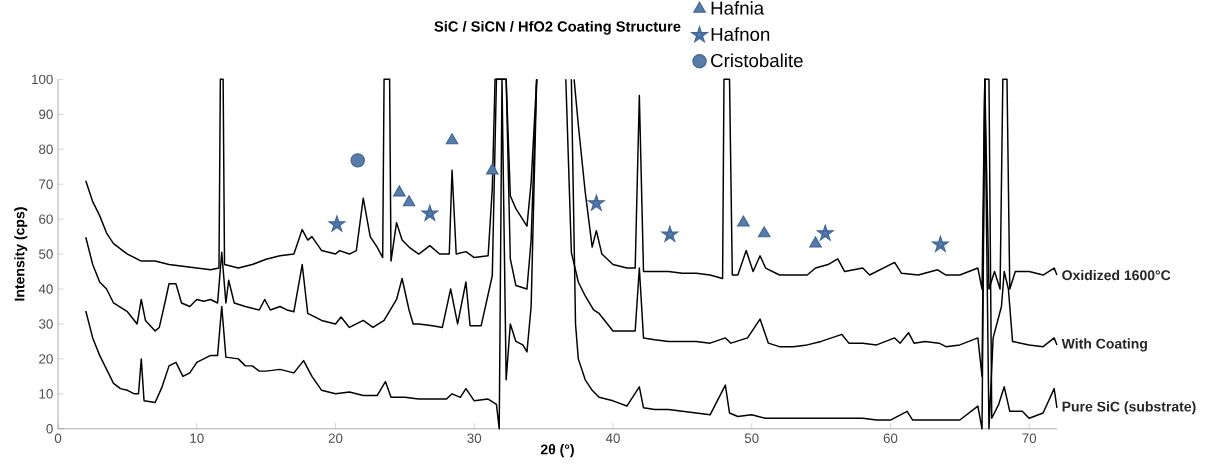 This screenshot has width=1231, height=471. Describe the element at coordinates (1129, 408) in the screenshot. I see `series-label: Pure SiC (substrate)` at that location.